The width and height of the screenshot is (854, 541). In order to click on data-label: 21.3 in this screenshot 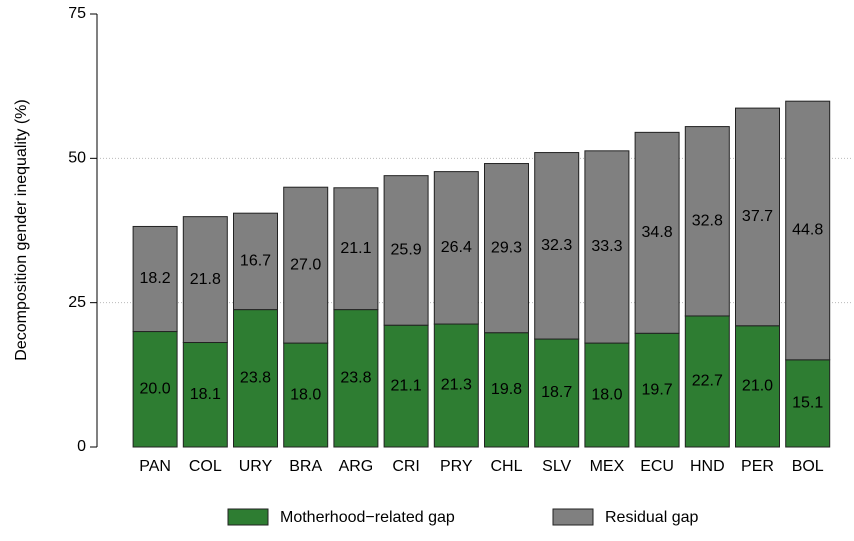, I will do `click(456, 385)`.